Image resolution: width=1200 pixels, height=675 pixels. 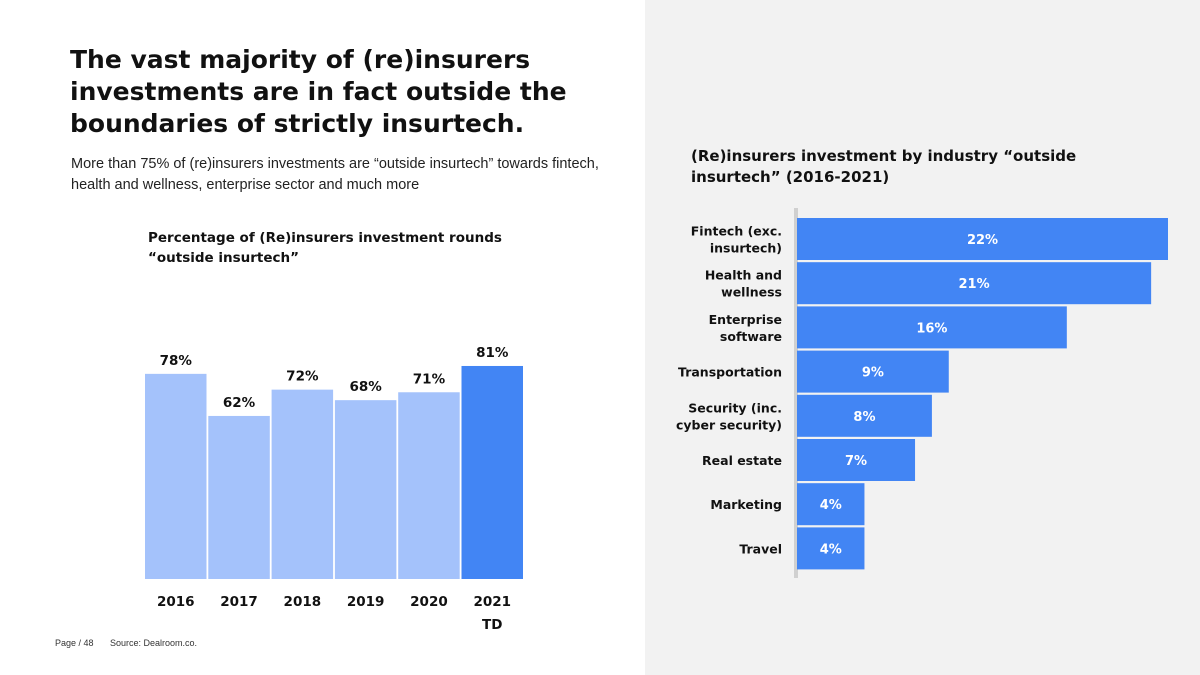 I want to click on industry-category-label: Marketing, so click(x=746, y=504).